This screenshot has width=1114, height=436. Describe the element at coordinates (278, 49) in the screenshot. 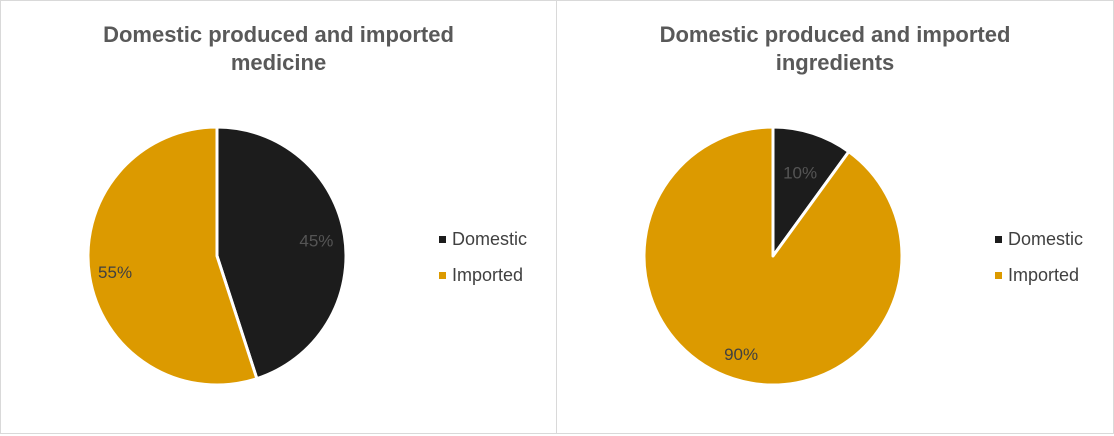

I see `chart-title: Domestic produced and imported medicine` at that location.